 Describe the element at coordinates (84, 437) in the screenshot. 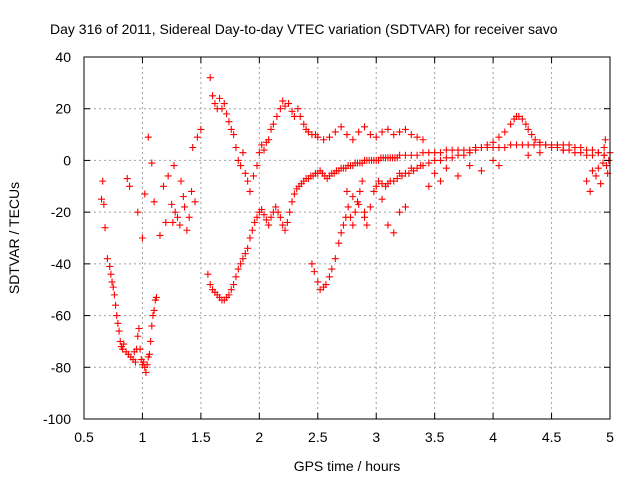

I see `x-tick-label: 0.5` at that location.